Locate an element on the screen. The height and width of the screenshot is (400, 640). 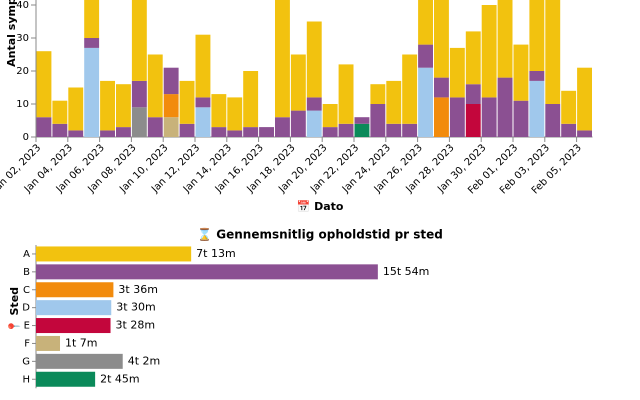
x-axis-title: 📅 Dato is located at coordinates (320, 206).